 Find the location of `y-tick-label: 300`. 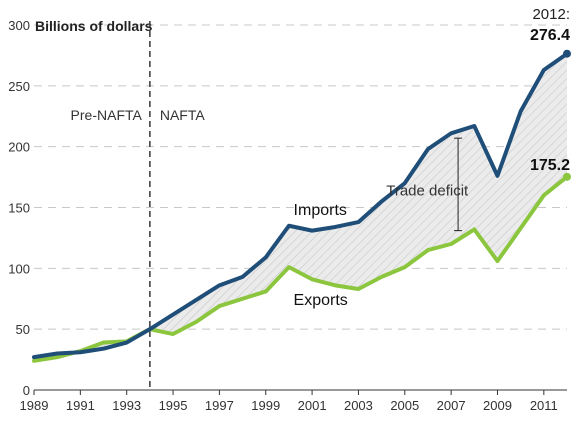

y-tick-label: 300 is located at coordinates (19, 25).